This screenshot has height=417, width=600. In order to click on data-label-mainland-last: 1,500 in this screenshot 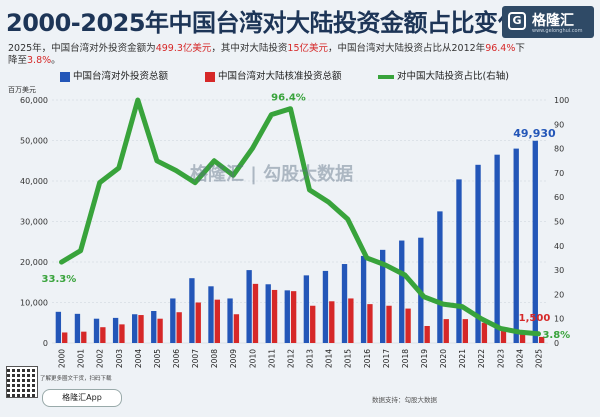, I will do `click(535, 318)`.